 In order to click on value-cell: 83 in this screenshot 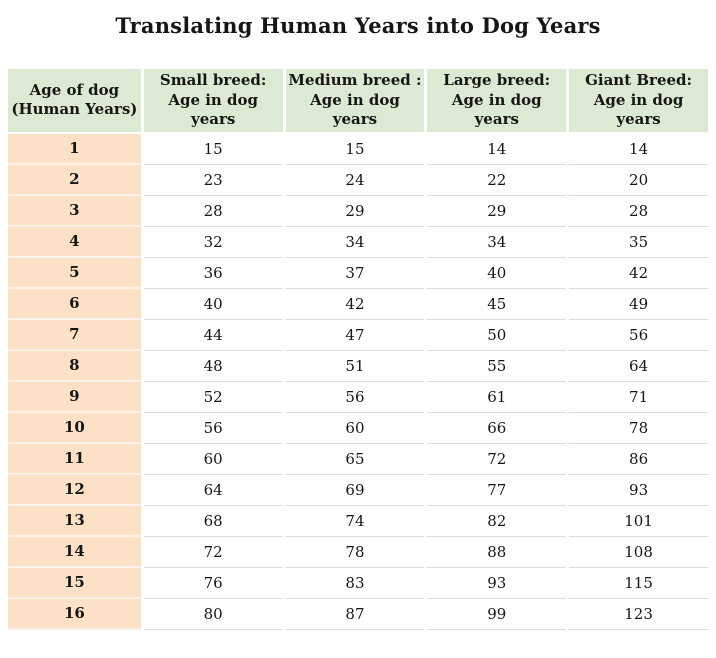, I will do `click(355, 583)`.